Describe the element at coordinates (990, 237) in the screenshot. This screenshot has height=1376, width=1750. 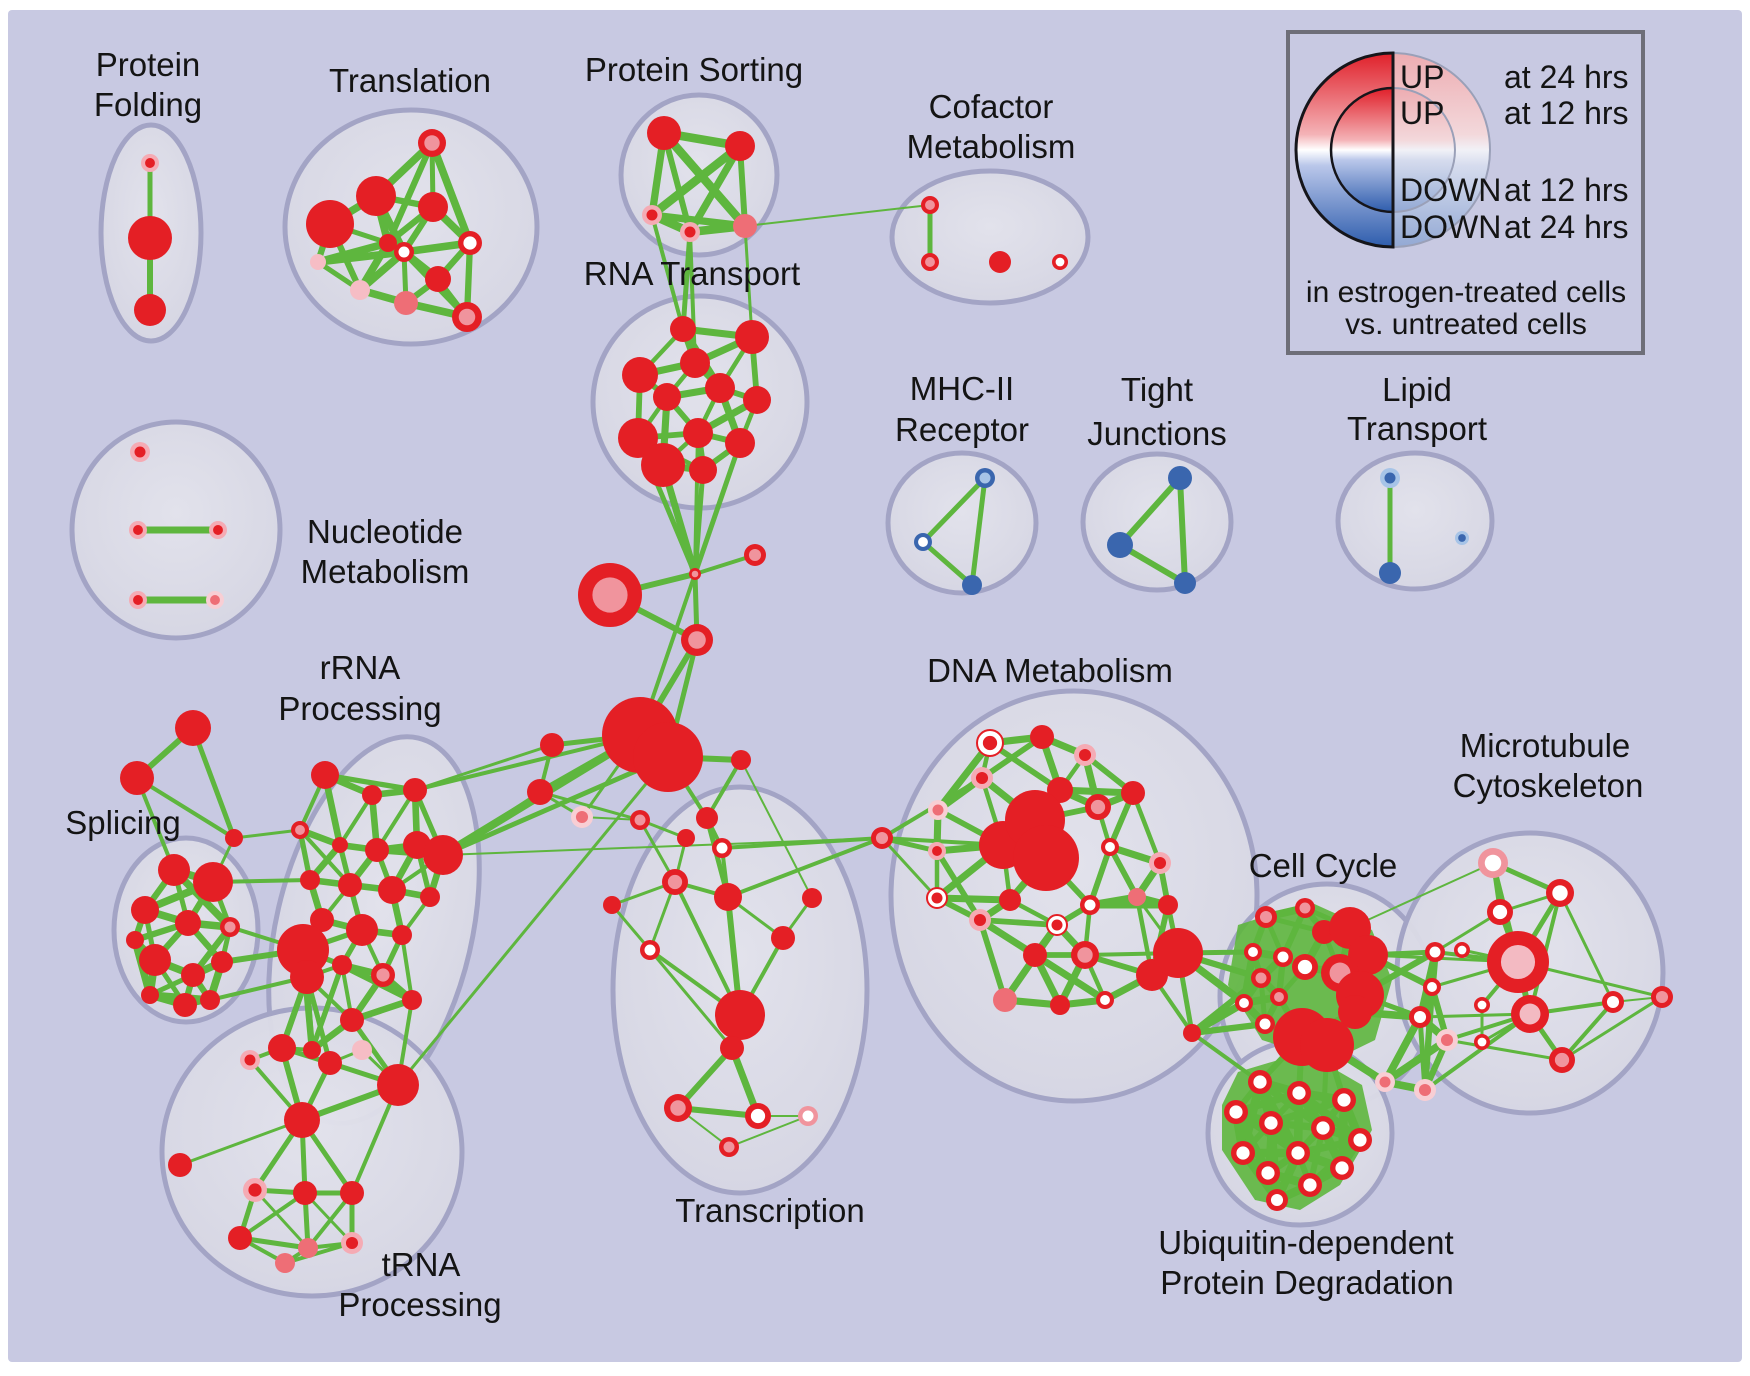
I see `cluster-ellipse-cofactor` at that location.